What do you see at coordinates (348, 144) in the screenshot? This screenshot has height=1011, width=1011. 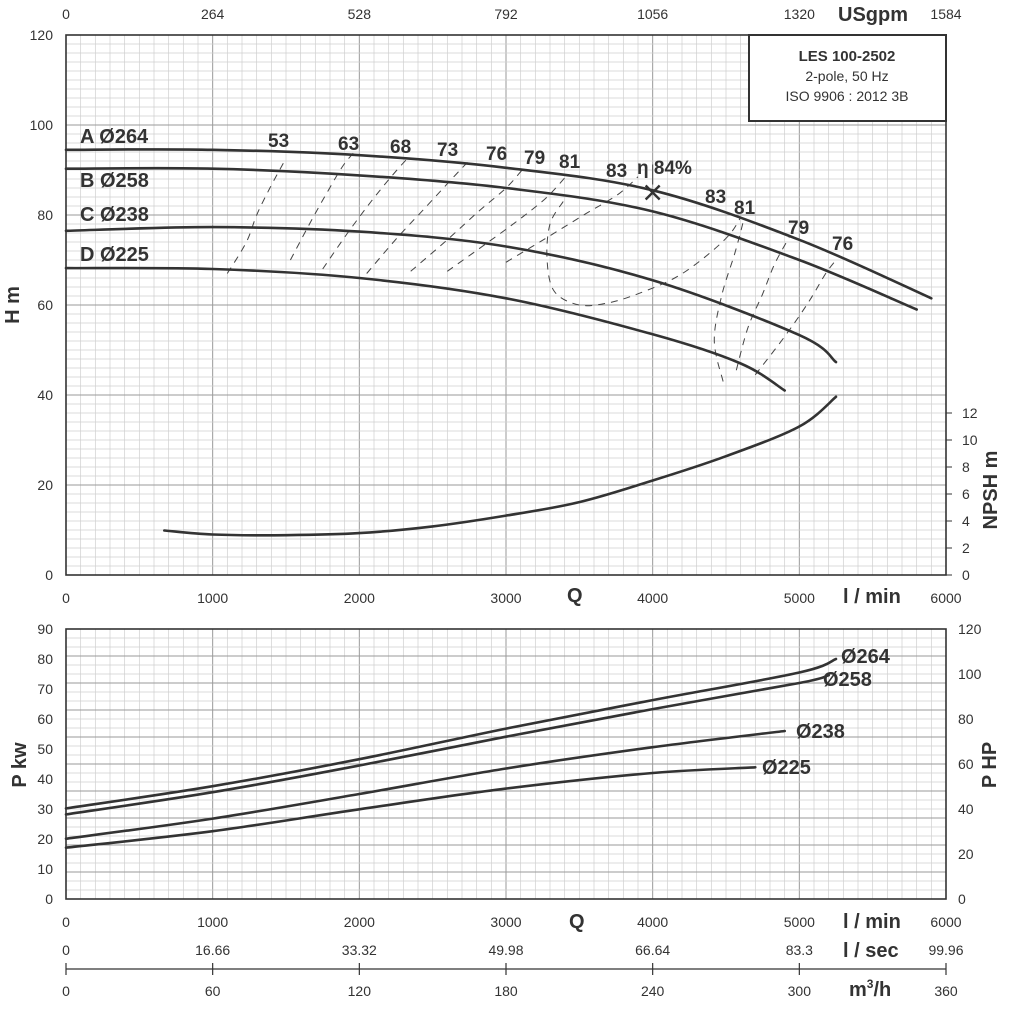 I see `efficiency-label-63: 63` at bounding box center [348, 144].